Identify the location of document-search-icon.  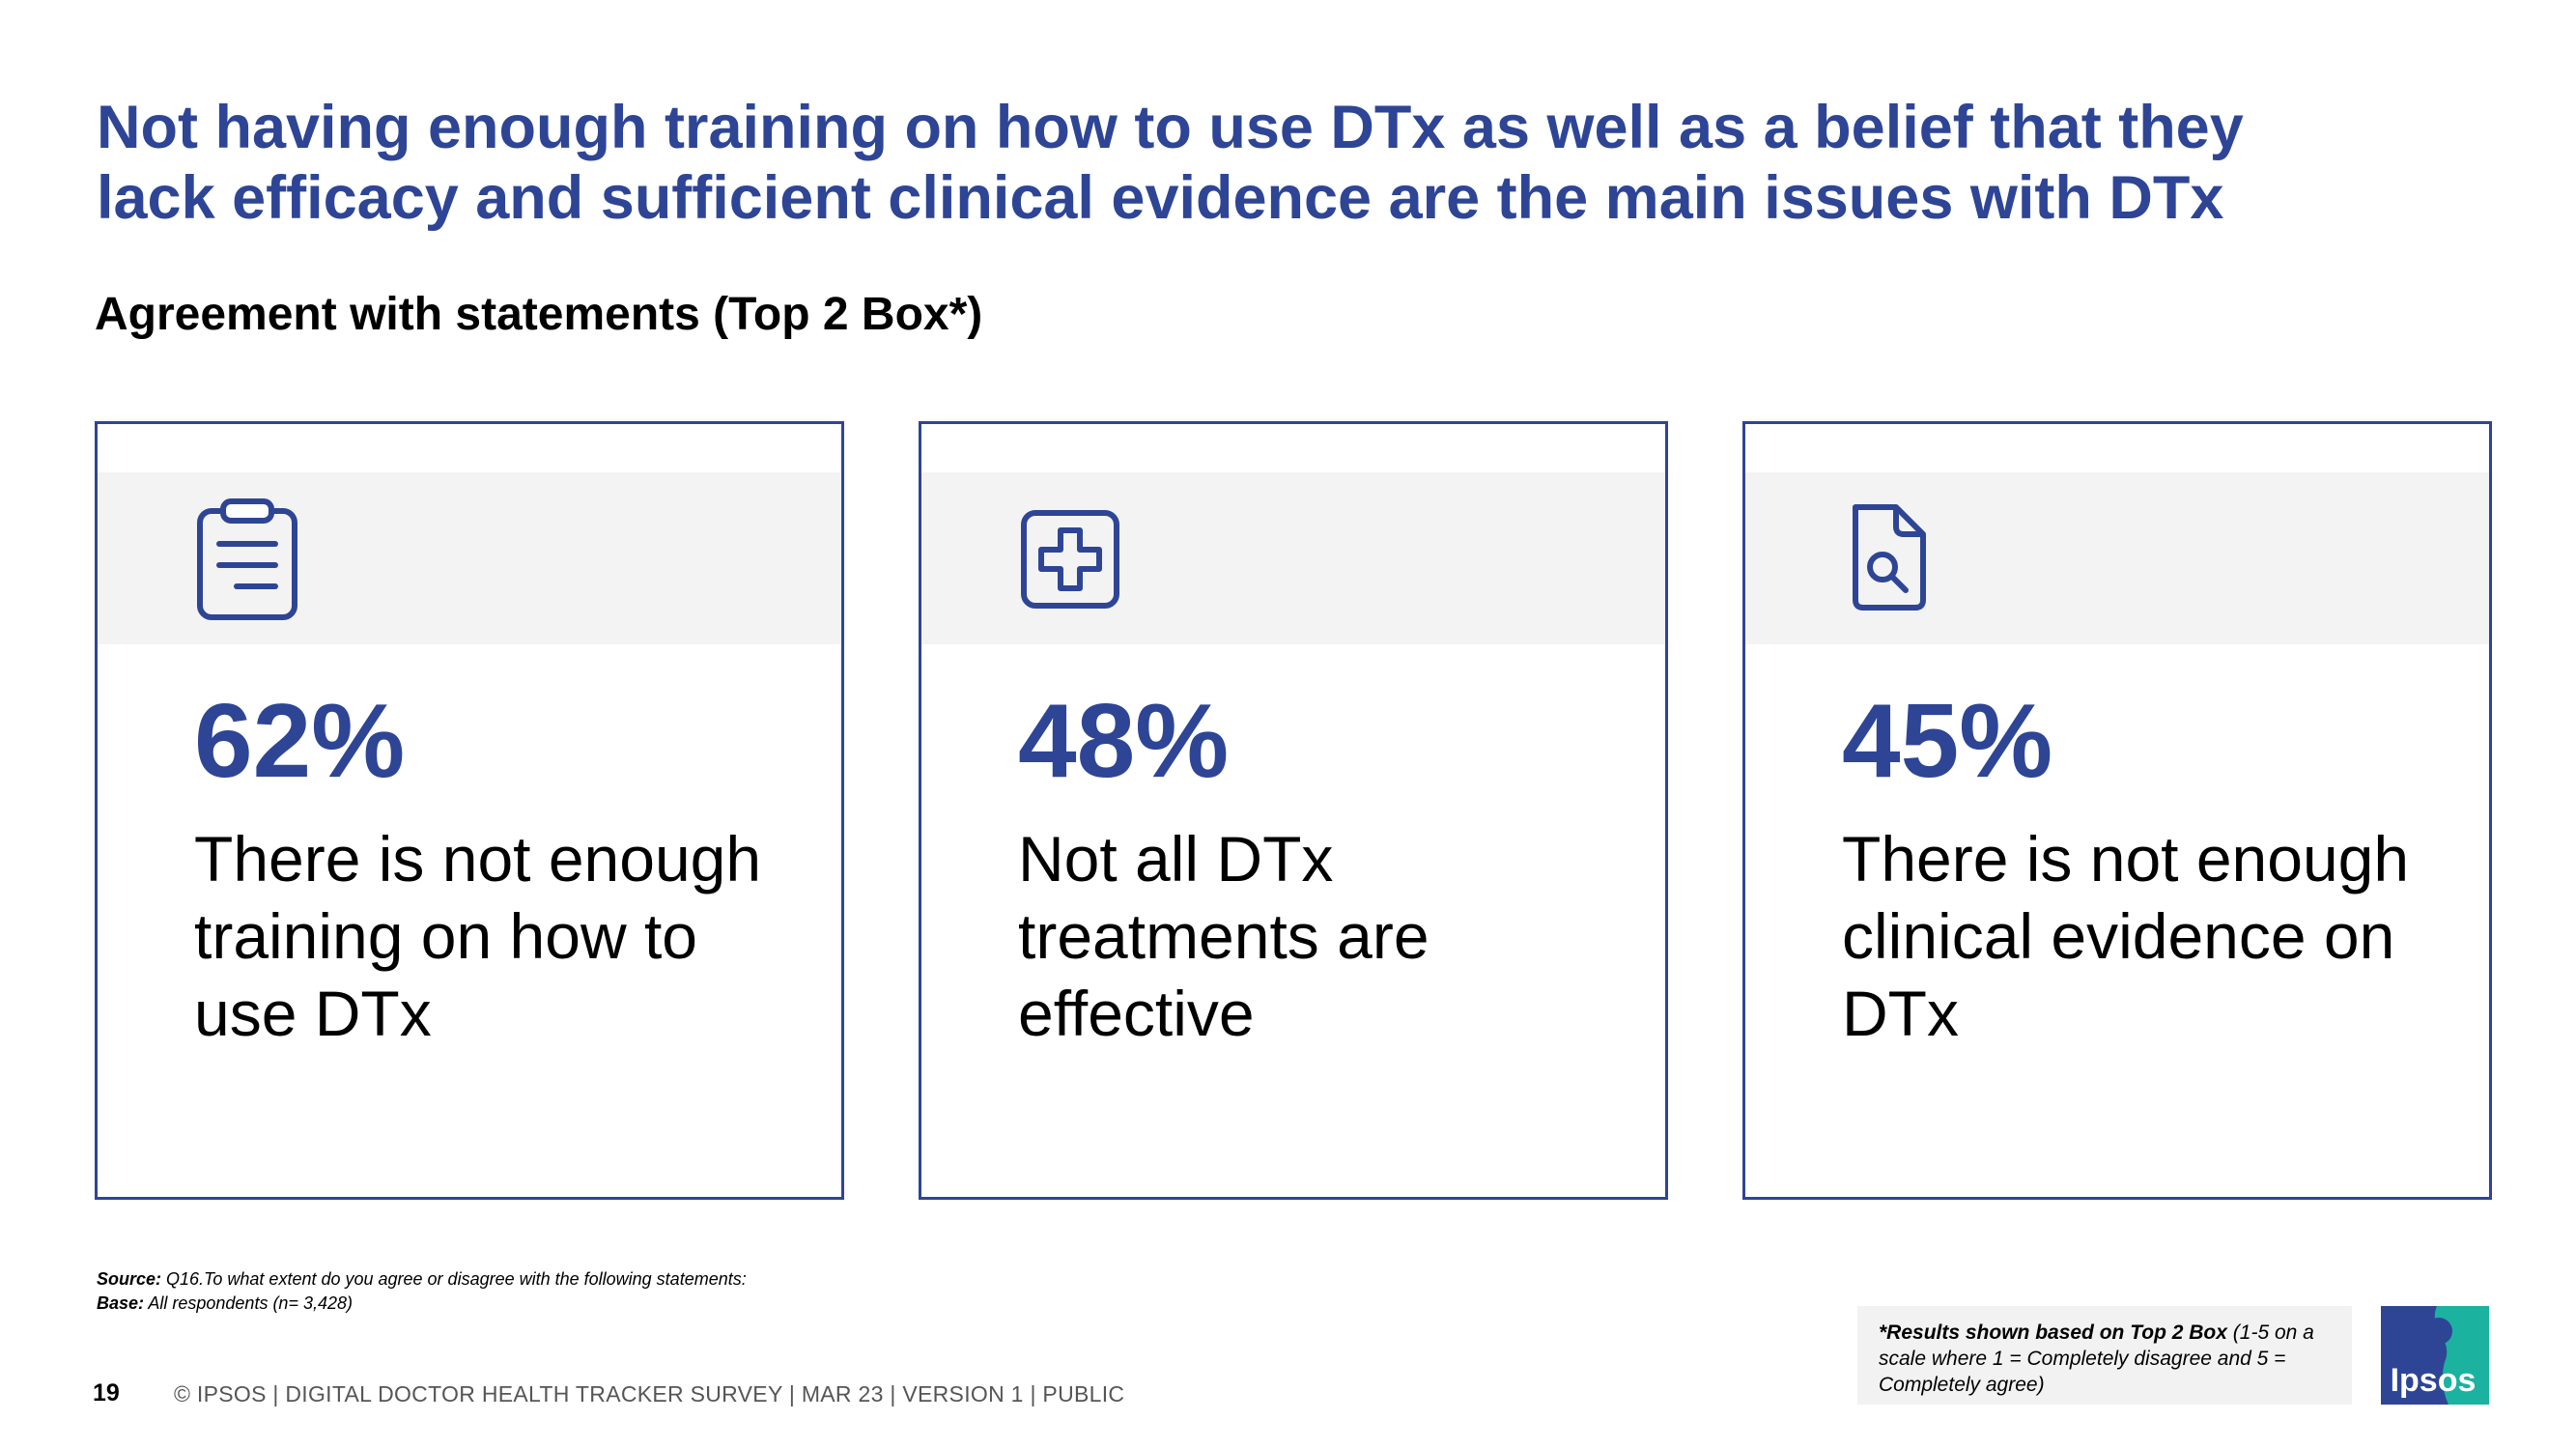
(1889, 557).